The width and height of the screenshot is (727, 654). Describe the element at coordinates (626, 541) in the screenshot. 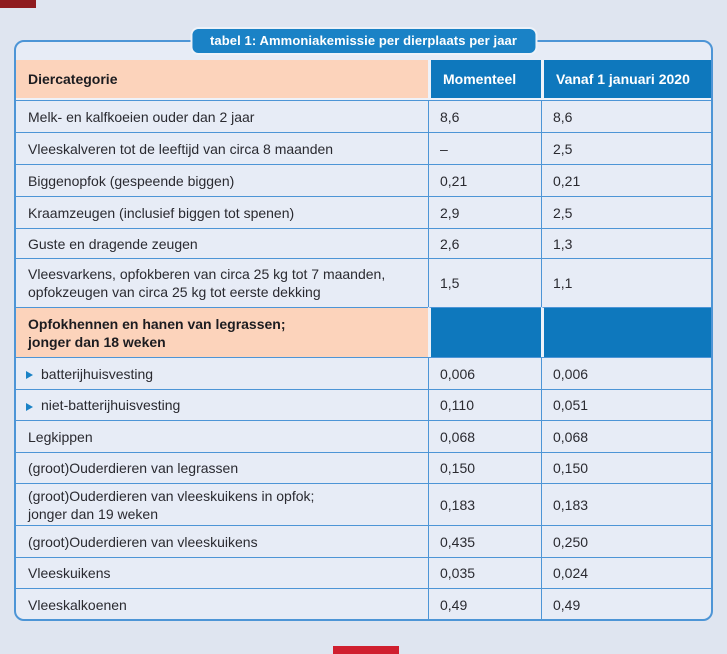

I see `value-cell-vanaf: 0,250` at that location.